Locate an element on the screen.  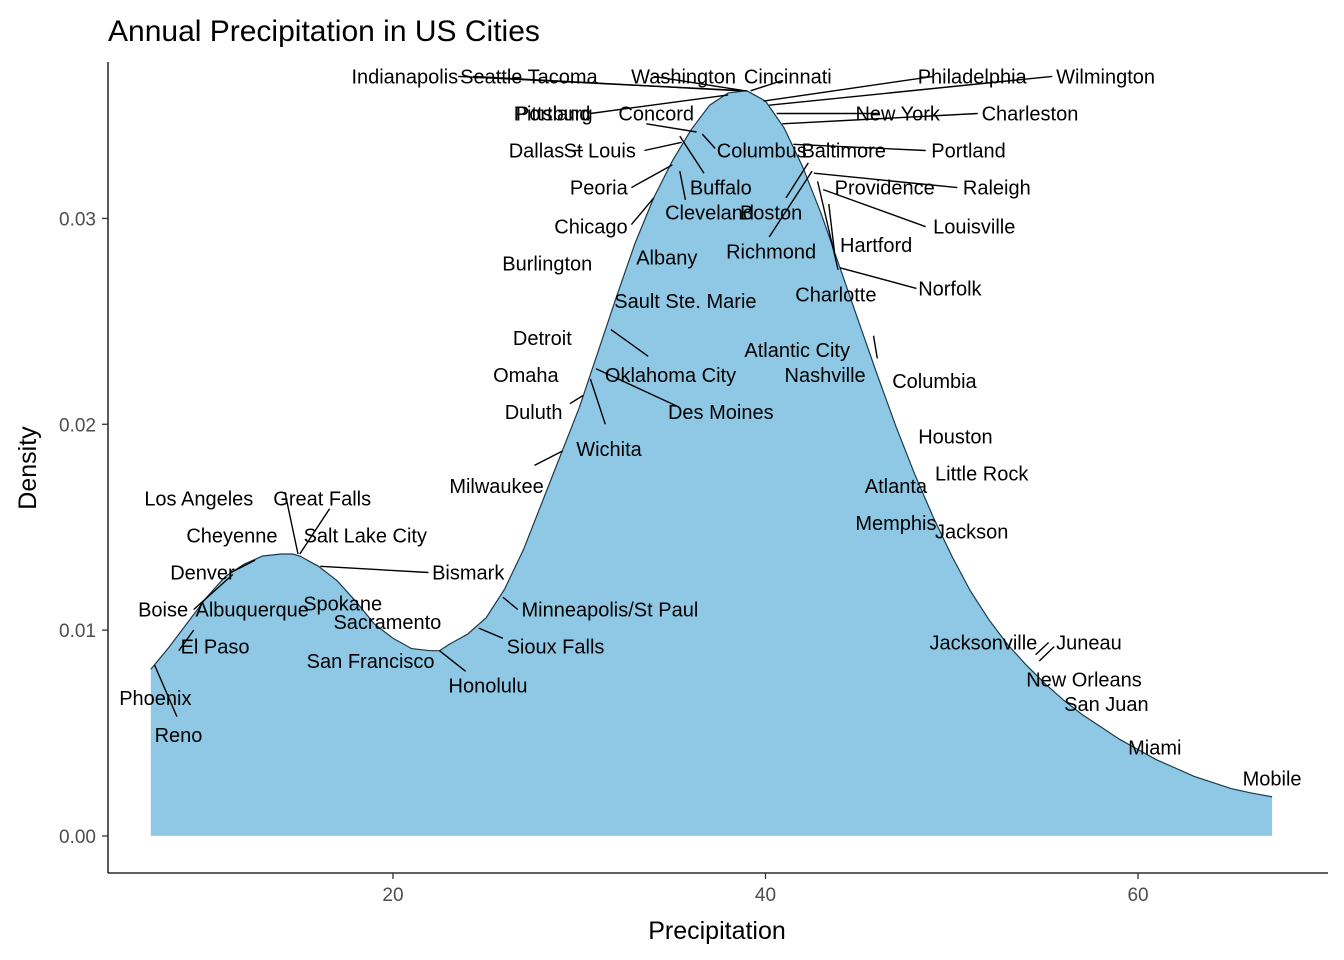
city-label: Omaha is located at coordinates (526, 376).